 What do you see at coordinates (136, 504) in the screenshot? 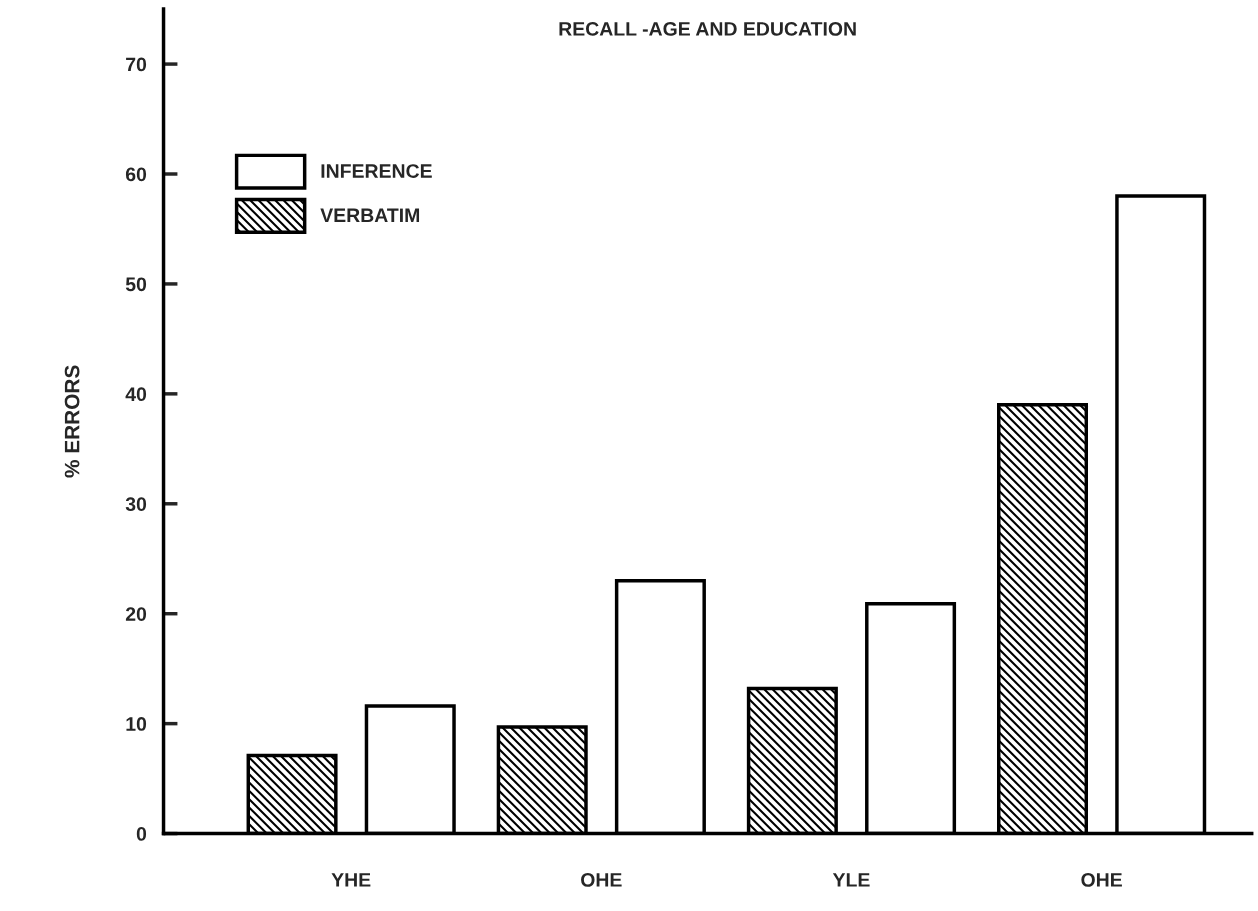
I see `y-tick-label: 30` at bounding box center [136, 504].